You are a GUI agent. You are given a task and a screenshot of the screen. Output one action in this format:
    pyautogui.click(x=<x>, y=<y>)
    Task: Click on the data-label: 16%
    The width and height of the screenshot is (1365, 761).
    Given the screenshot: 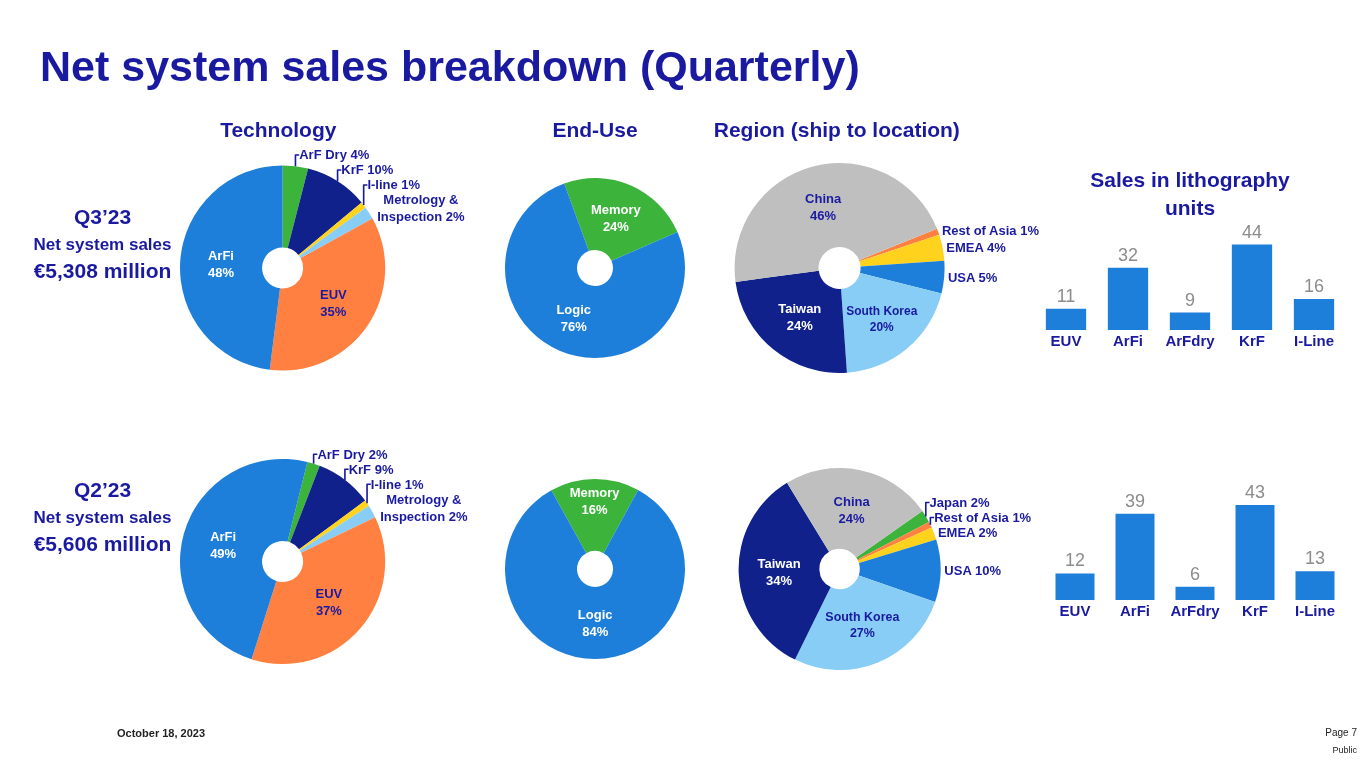 What is the action you would take?
    pyautogui.click(x=595, y=509)
    